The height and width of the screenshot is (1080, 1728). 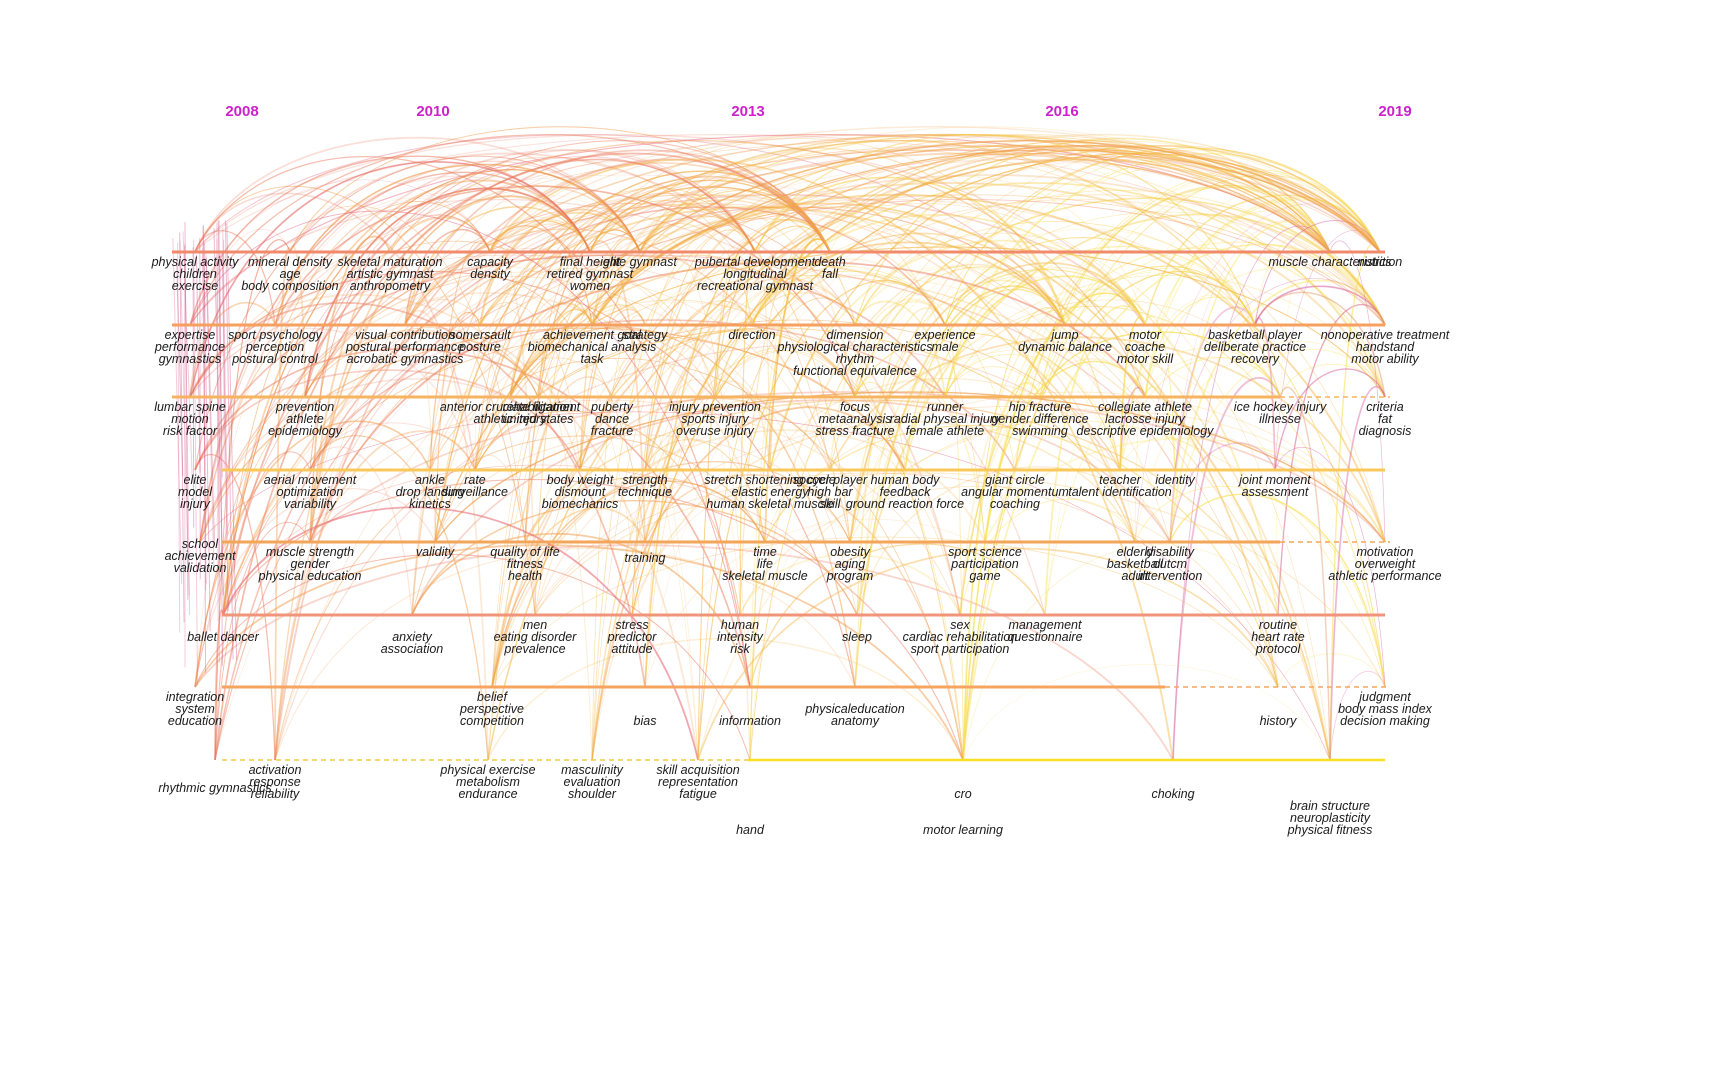 What do you see at coordinates (310, 480) in the screenshot?
I see `keyword-label: aerial movement` at bounding box center [310, 480].